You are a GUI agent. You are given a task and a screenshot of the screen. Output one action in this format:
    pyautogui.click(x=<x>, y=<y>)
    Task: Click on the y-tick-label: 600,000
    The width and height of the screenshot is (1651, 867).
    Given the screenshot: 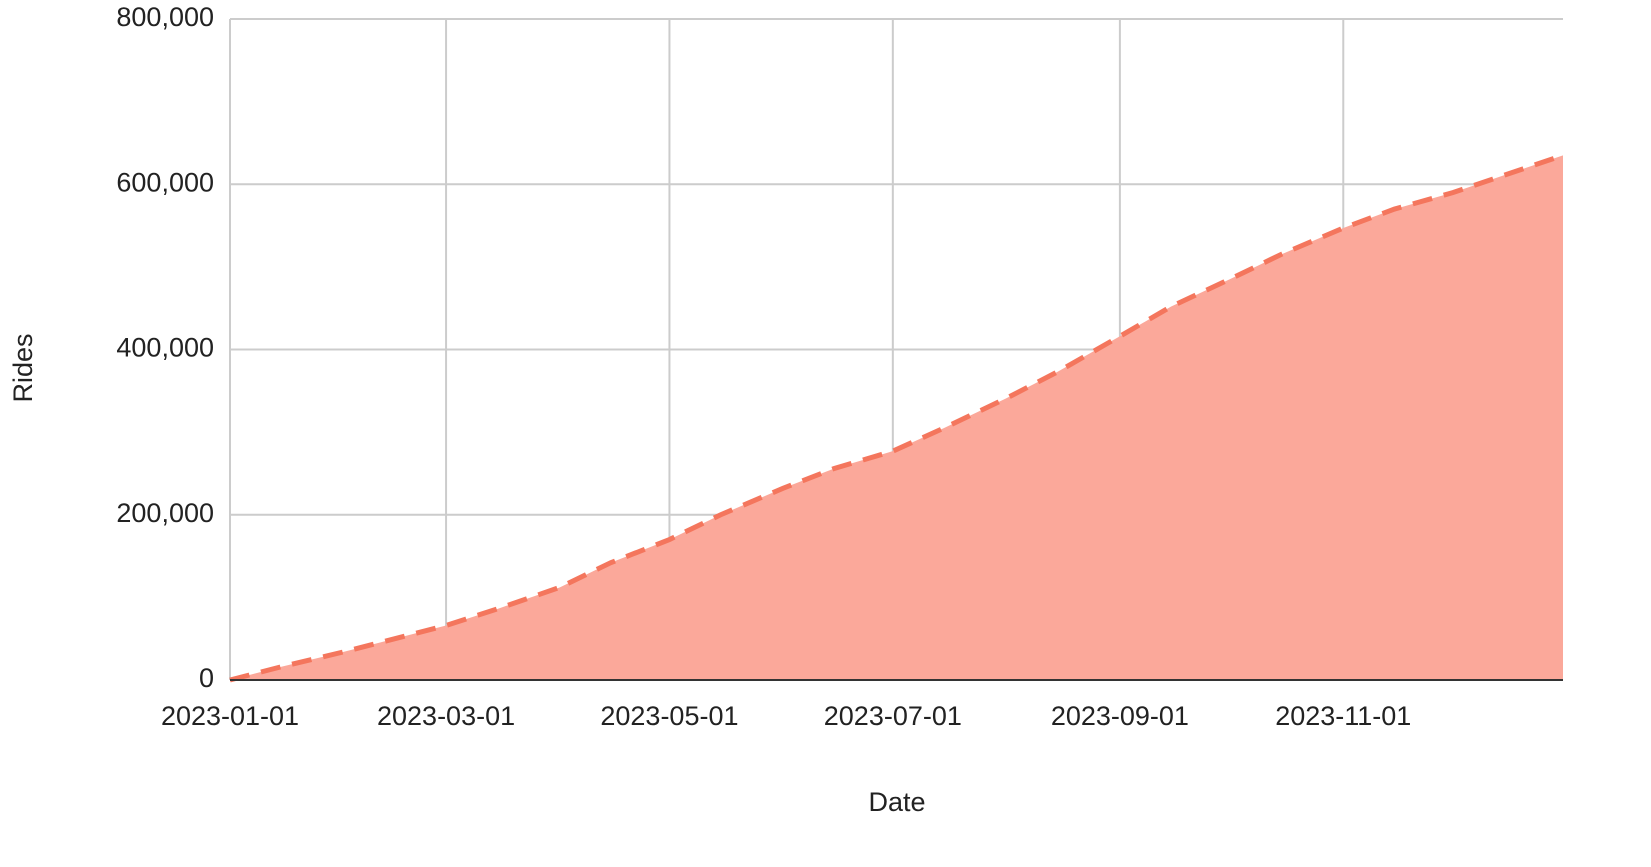 What is the action you would take?
    pyautogui.click(x=165, y=182)
    